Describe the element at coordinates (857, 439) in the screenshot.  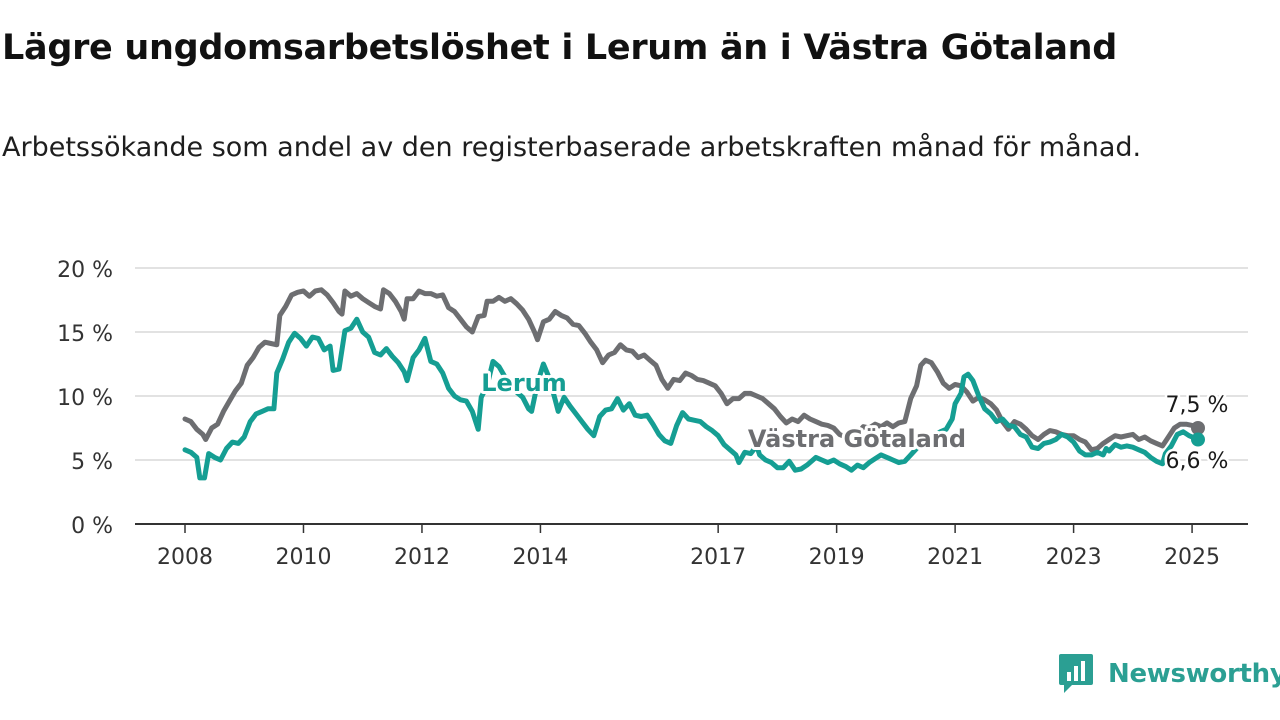
I see `series-label-v-stra-g-taland: Västra Götaland` at that location.